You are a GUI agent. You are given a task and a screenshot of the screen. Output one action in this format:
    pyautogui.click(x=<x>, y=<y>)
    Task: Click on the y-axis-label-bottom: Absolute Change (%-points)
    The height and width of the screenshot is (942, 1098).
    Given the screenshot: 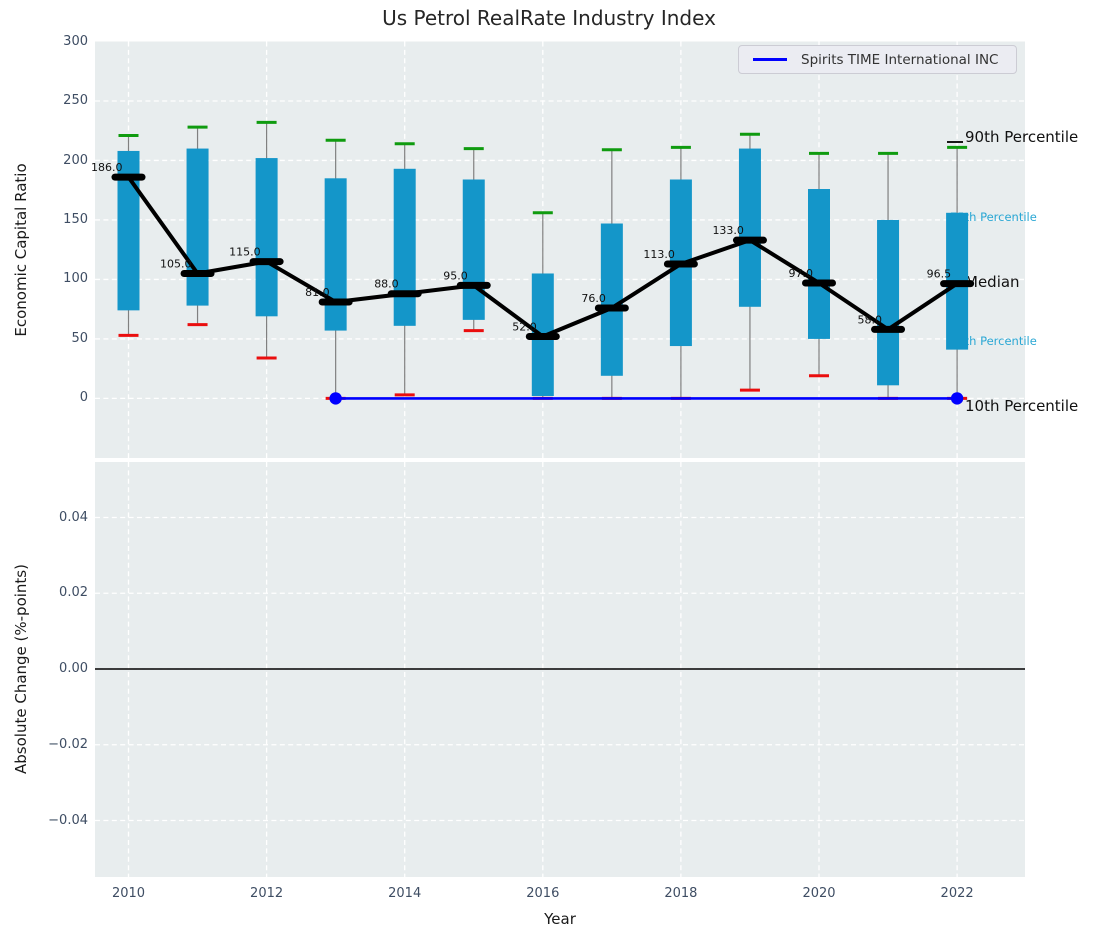 What is the action you would take?
    pyautogui.click(x=21, y=669)
    